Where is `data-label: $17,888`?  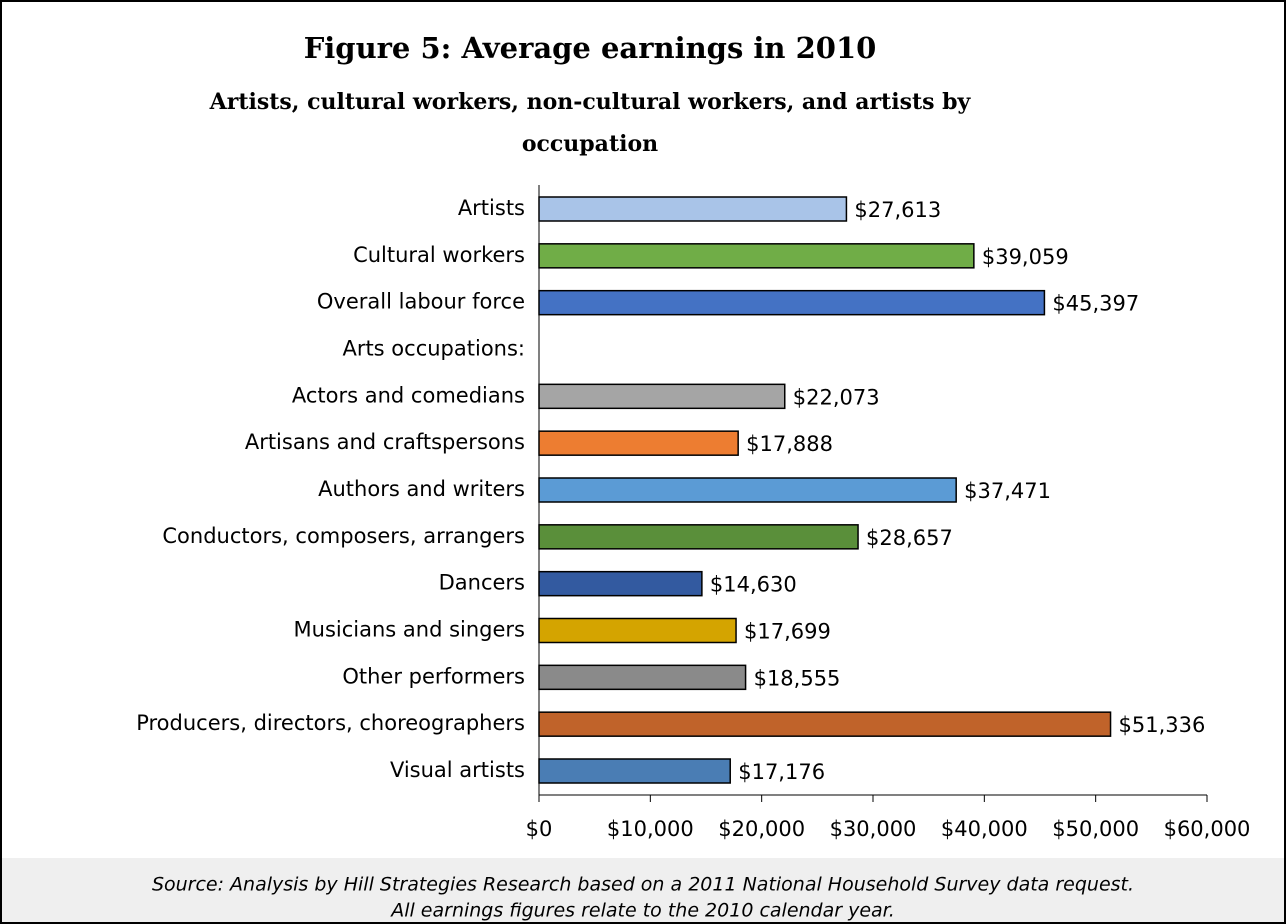
data-label: $17,888 is located at coordinates (789, 444).